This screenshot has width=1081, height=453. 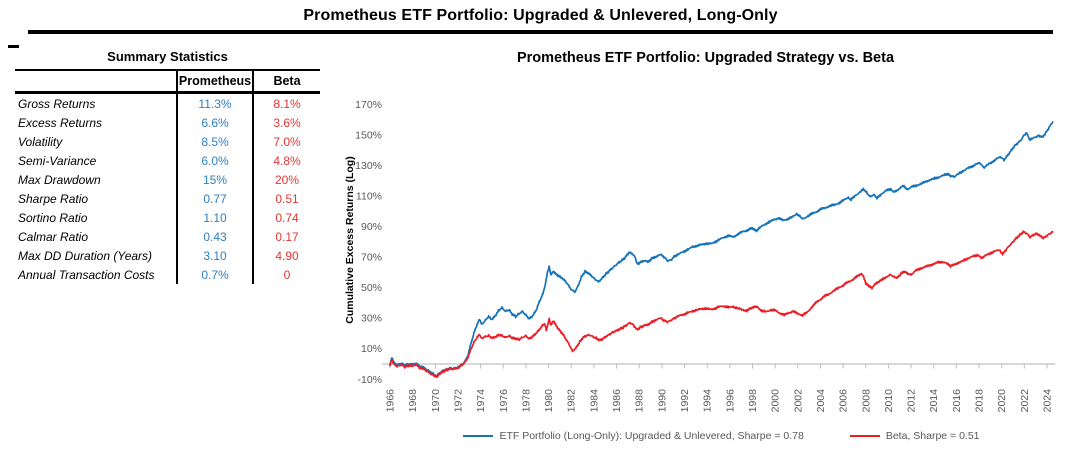 I want to click on prometheus-value: 8.5%, so click(x=215, y=141).